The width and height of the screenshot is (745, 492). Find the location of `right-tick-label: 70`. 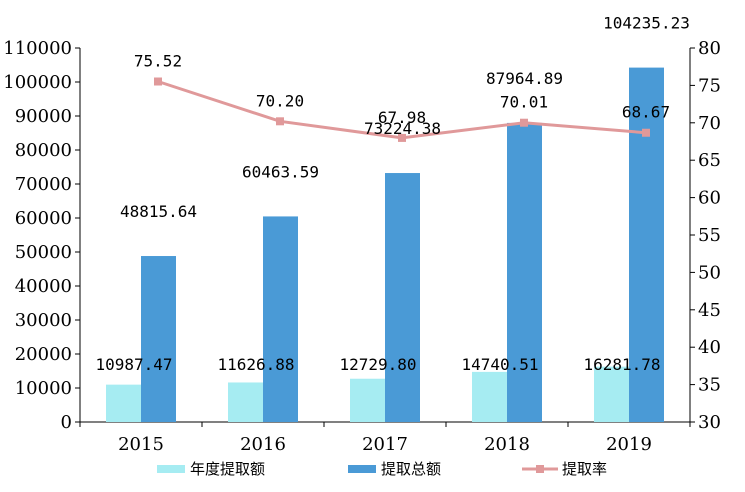

right-tick-label: 70 is located at coordinates (709, 123).